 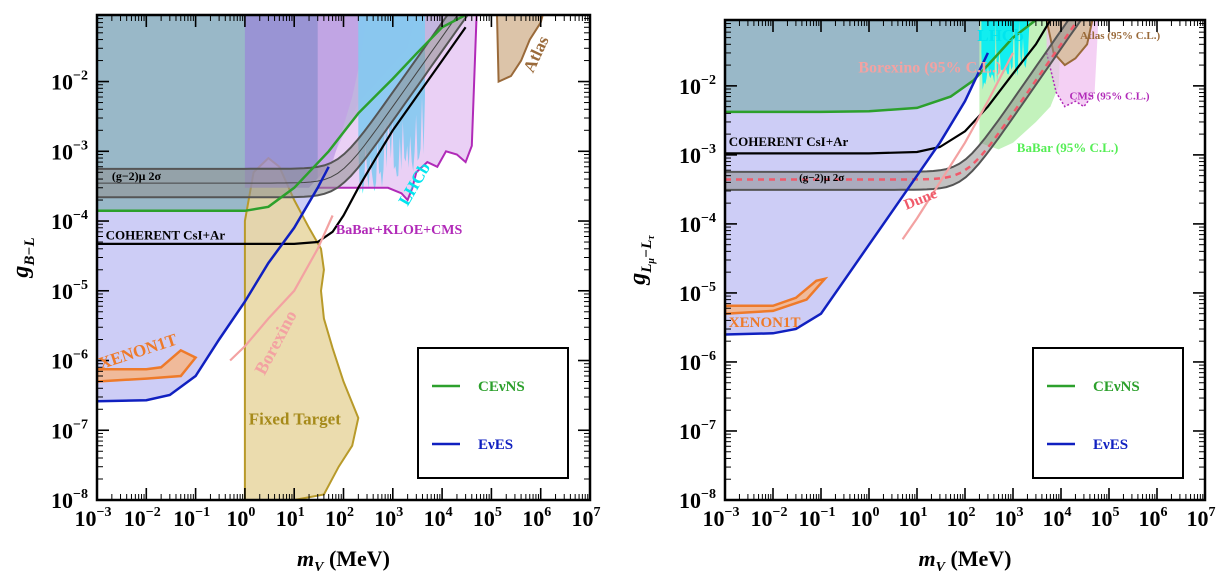 I want to click on g2-band, so click(x=904, y=105).